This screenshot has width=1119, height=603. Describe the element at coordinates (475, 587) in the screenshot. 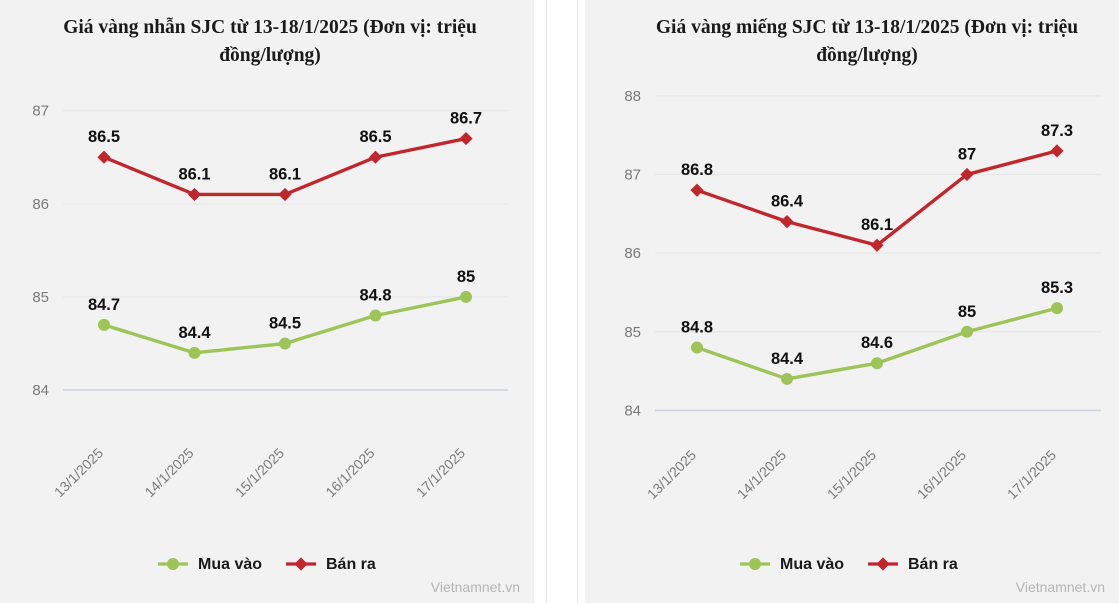

I see `watermark-left: Vietnamnet.vn` at that location.